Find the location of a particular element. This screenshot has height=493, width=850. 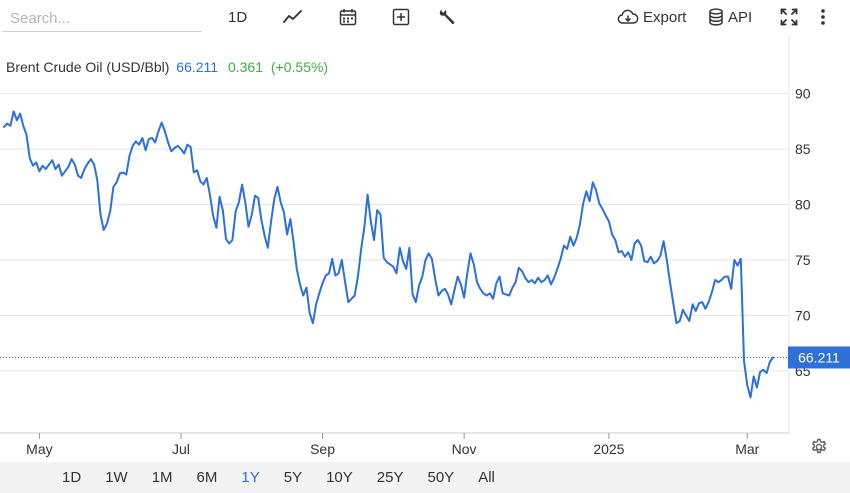

fullscreen-button is located at coordinates (789, 17).